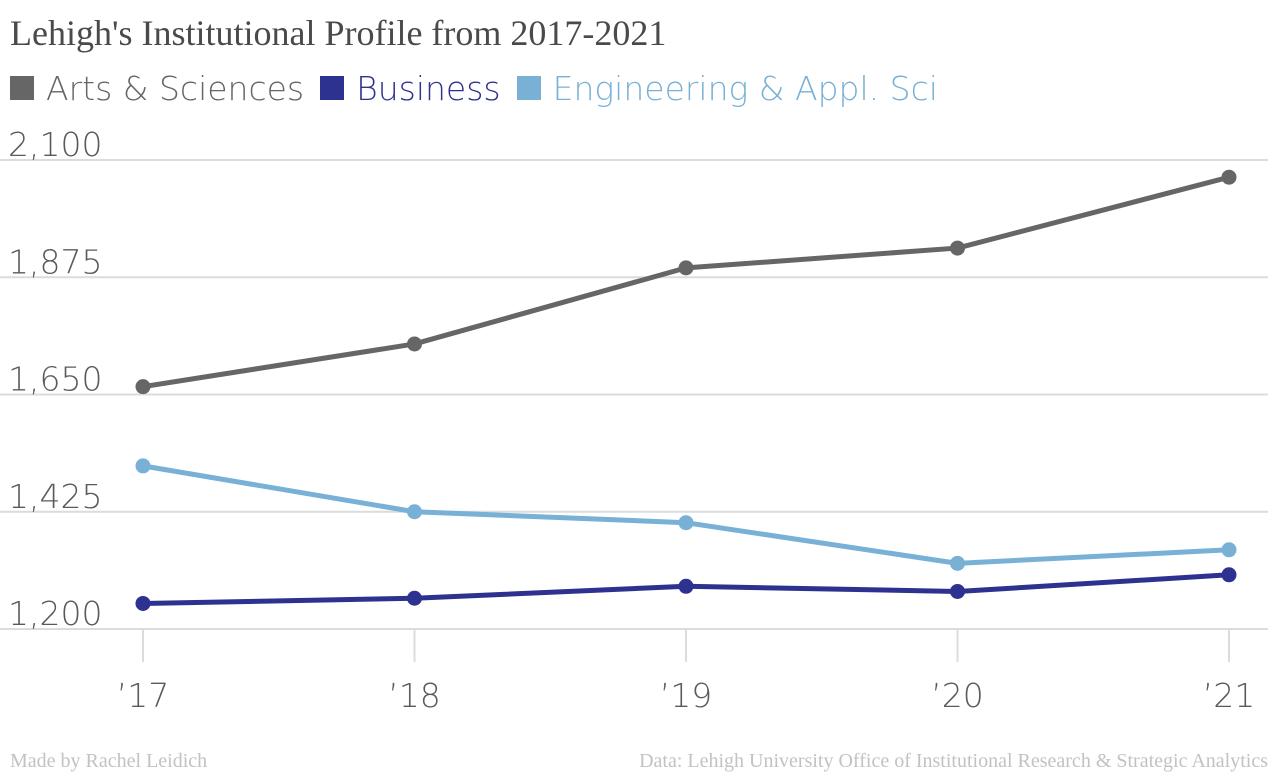 The width and height of the screenshot is (1280, 776). Describe the element at coordinates (175, 88) in the screenshot. I see `legend-label-arts-sciences: Arts & Sciences` at that location.